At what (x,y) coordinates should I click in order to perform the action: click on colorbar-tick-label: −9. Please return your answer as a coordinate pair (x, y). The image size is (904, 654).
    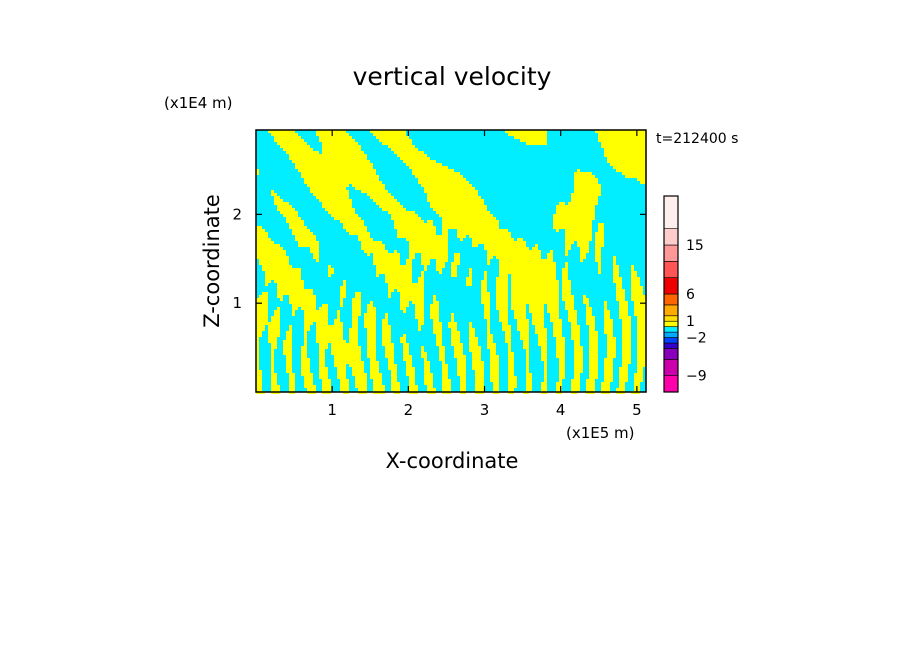
    Looking at the image, I should click on (696, 377).